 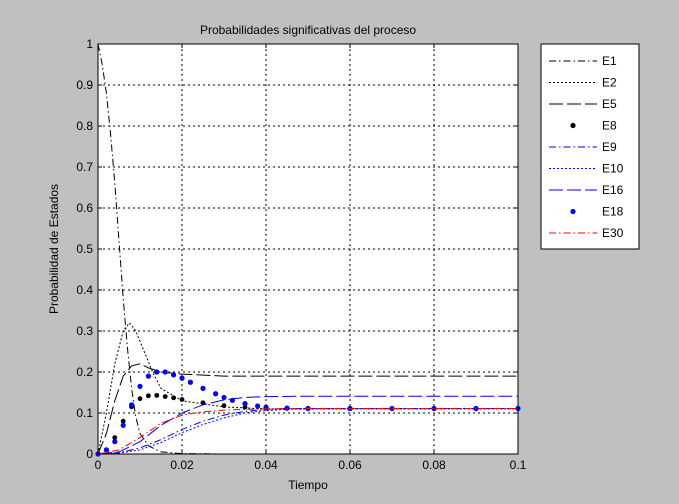 I want to click on legend-label: E18, so click(x=613, y=212).